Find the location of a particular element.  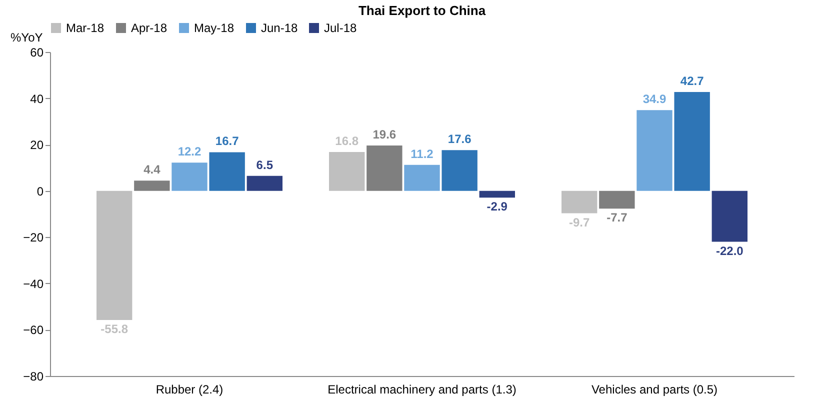

data-label: 16.7 is located at coordinates (227, 141).